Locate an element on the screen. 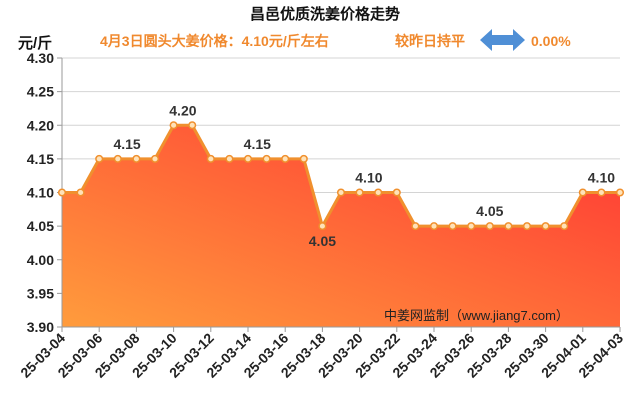  y-tick-label: 3.90 is located at coordinates (40, 327).